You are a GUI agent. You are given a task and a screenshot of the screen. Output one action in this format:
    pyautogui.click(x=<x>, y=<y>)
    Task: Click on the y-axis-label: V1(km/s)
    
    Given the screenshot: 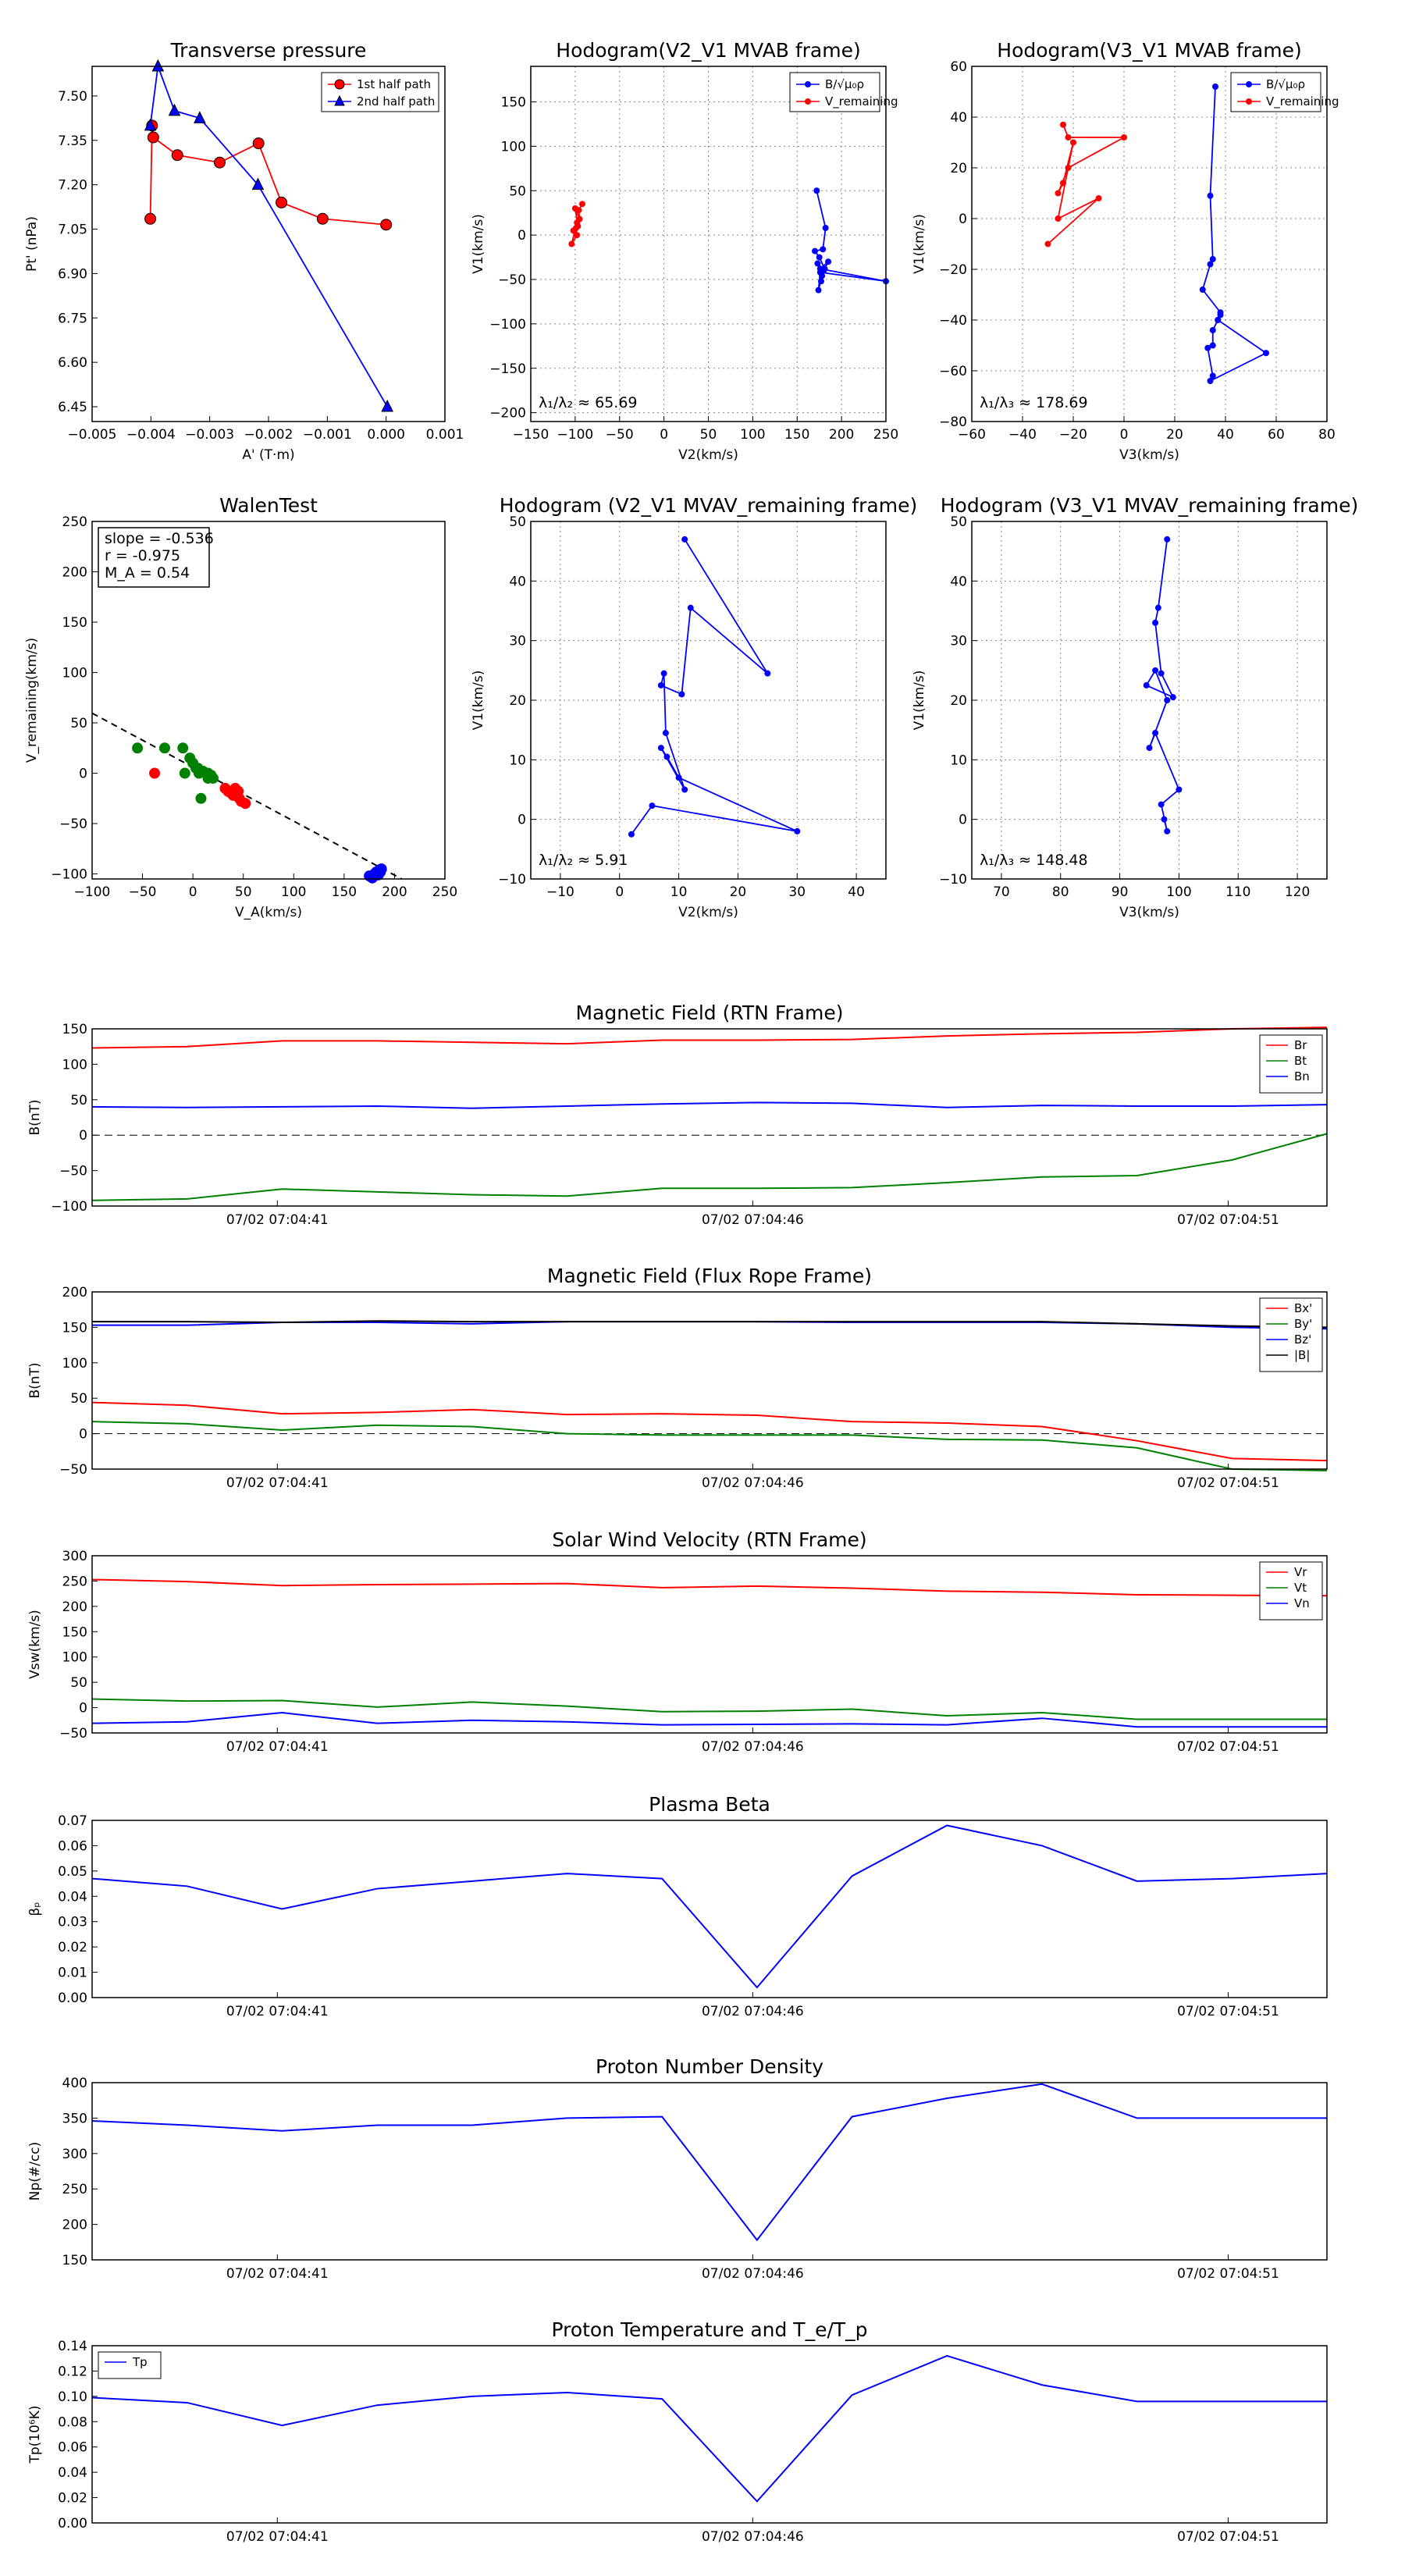 What is the action you would take?
    pyautogui.click(x=919, y=701)
    